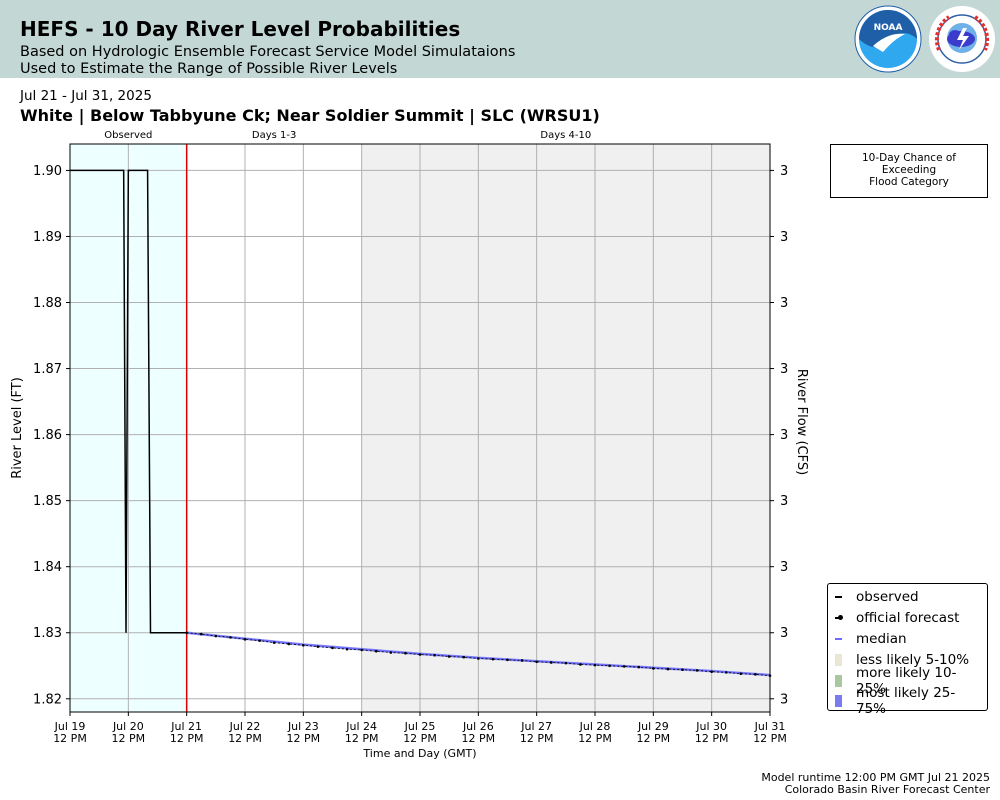  Describe the element at coordinates (712, 738) in the screenshot. I see `x-tick-time-11: 12 PM` at that location.